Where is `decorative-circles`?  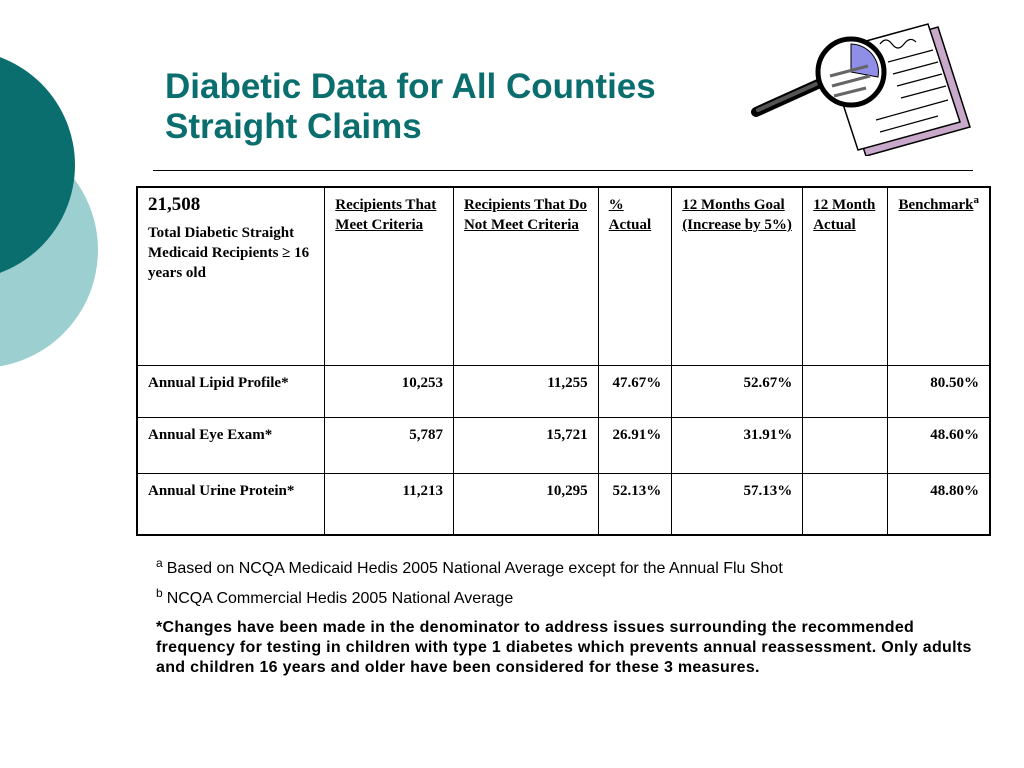
decorative-circles is located at coordinates (49, 212).